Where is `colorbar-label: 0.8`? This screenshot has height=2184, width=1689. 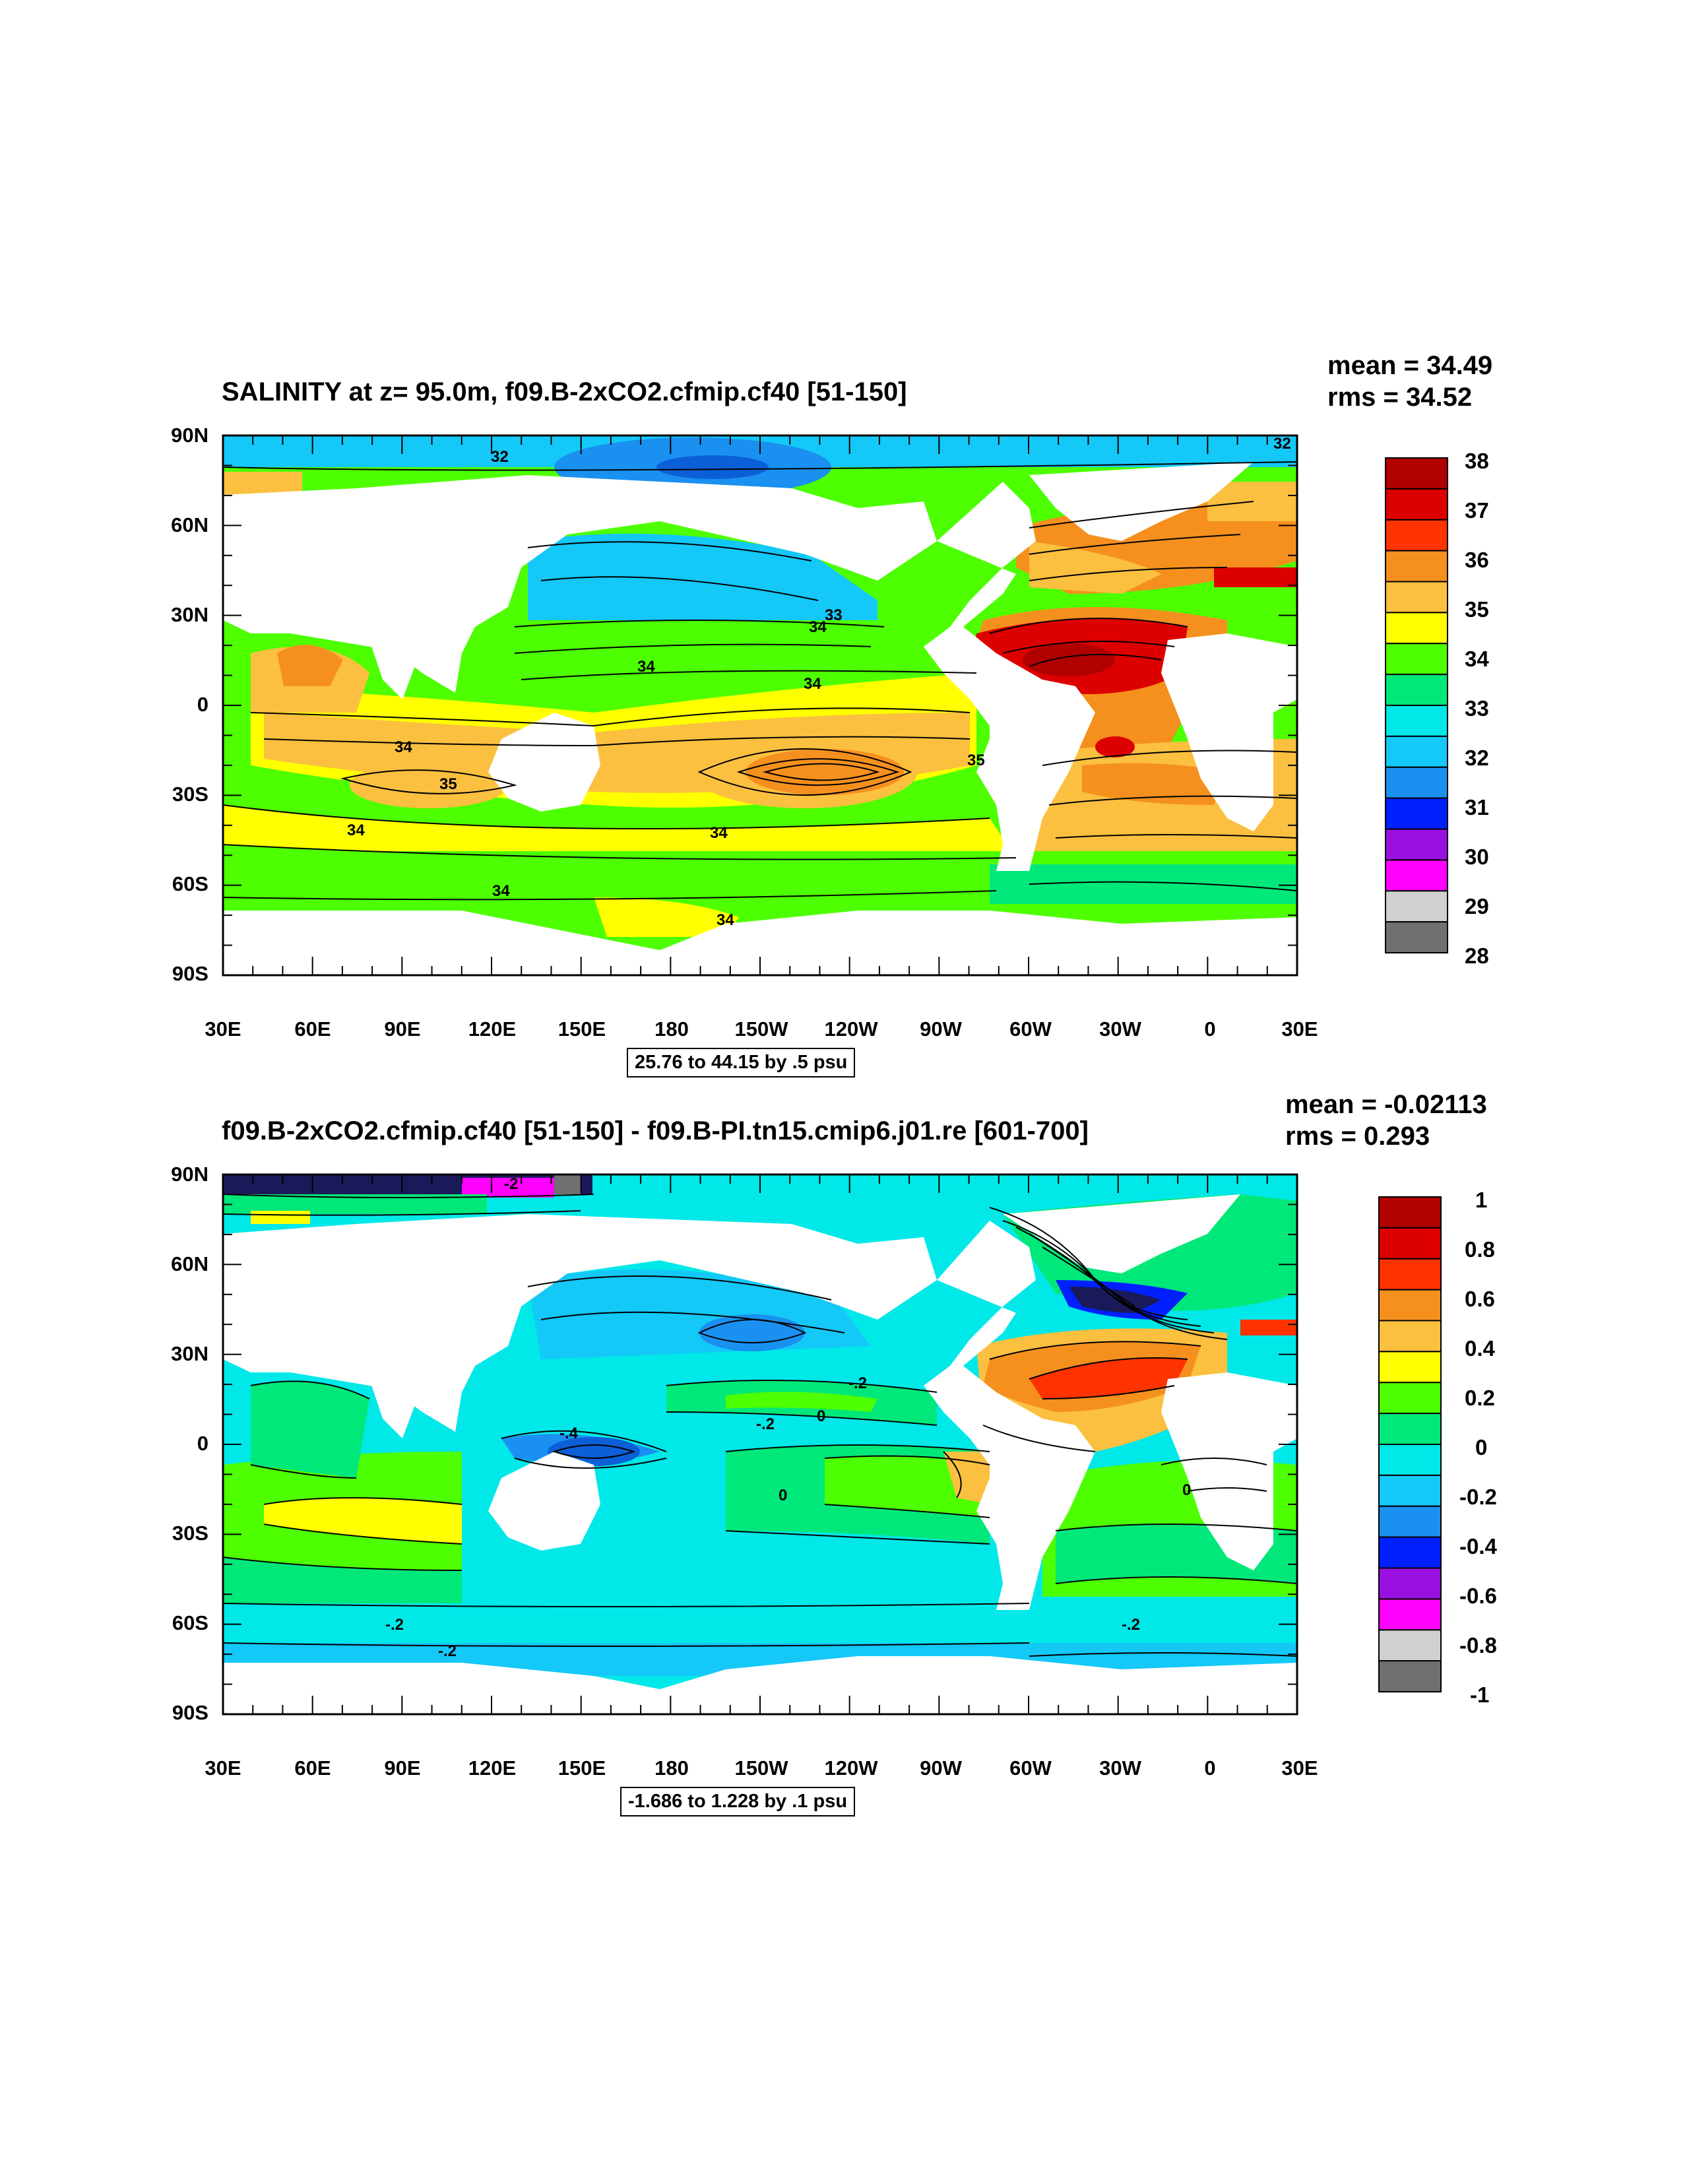
colorbar-label: 0.8 is located at coordinates (1480, 1249).